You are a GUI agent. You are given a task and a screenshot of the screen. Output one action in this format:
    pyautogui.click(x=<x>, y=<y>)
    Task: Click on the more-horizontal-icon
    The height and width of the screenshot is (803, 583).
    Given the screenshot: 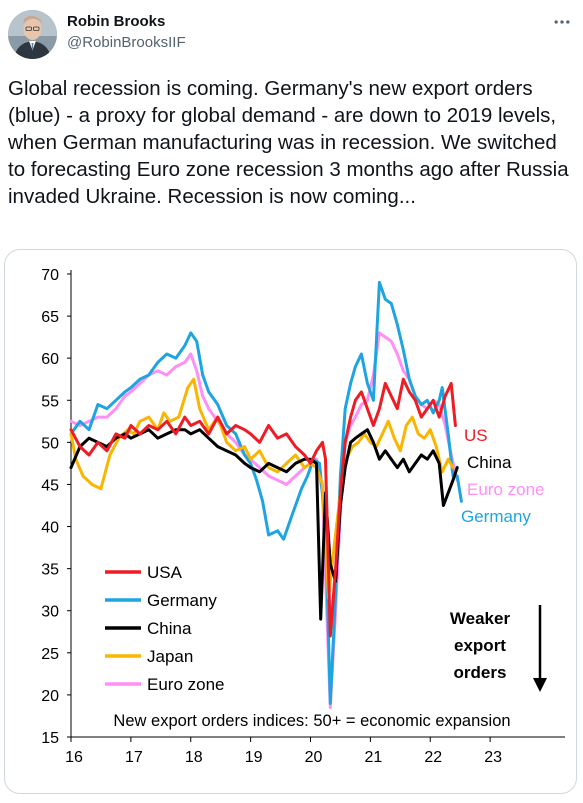 What is the action you would take?
    pyautogui.click(x=562, y=22)
    